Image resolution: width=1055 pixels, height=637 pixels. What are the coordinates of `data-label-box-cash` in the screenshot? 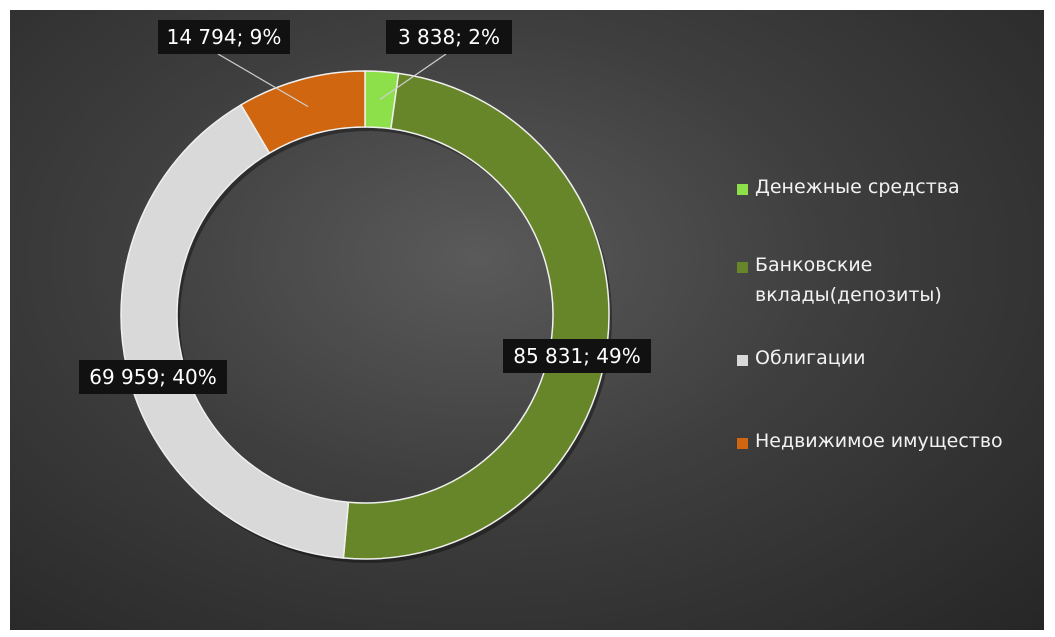 It's located at (449, 37).